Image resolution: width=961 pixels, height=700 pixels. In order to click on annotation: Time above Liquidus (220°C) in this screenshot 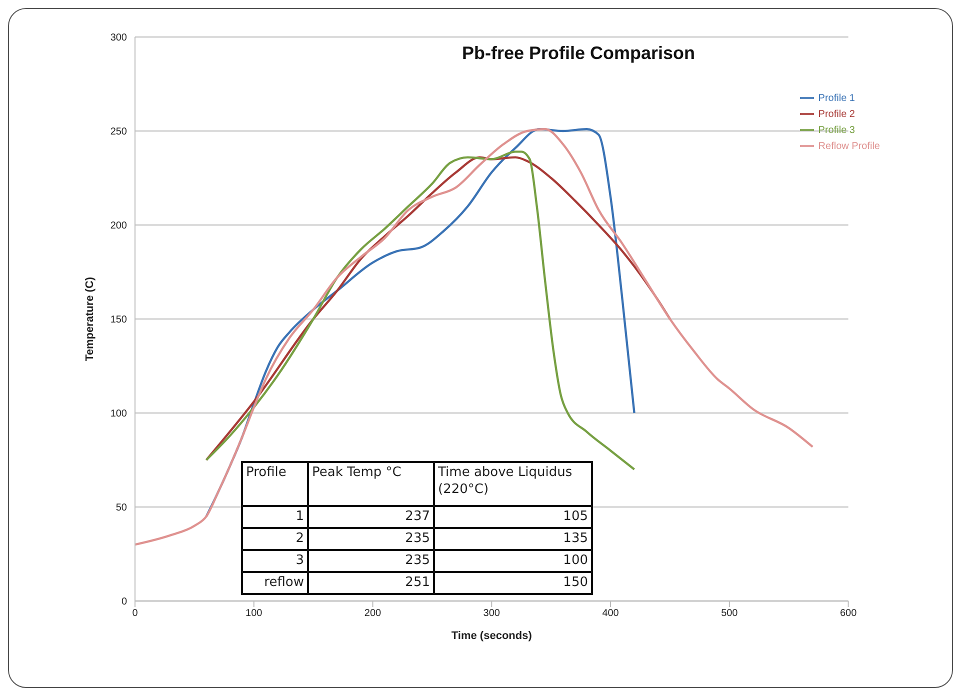, I will do `click(513, 484)`.